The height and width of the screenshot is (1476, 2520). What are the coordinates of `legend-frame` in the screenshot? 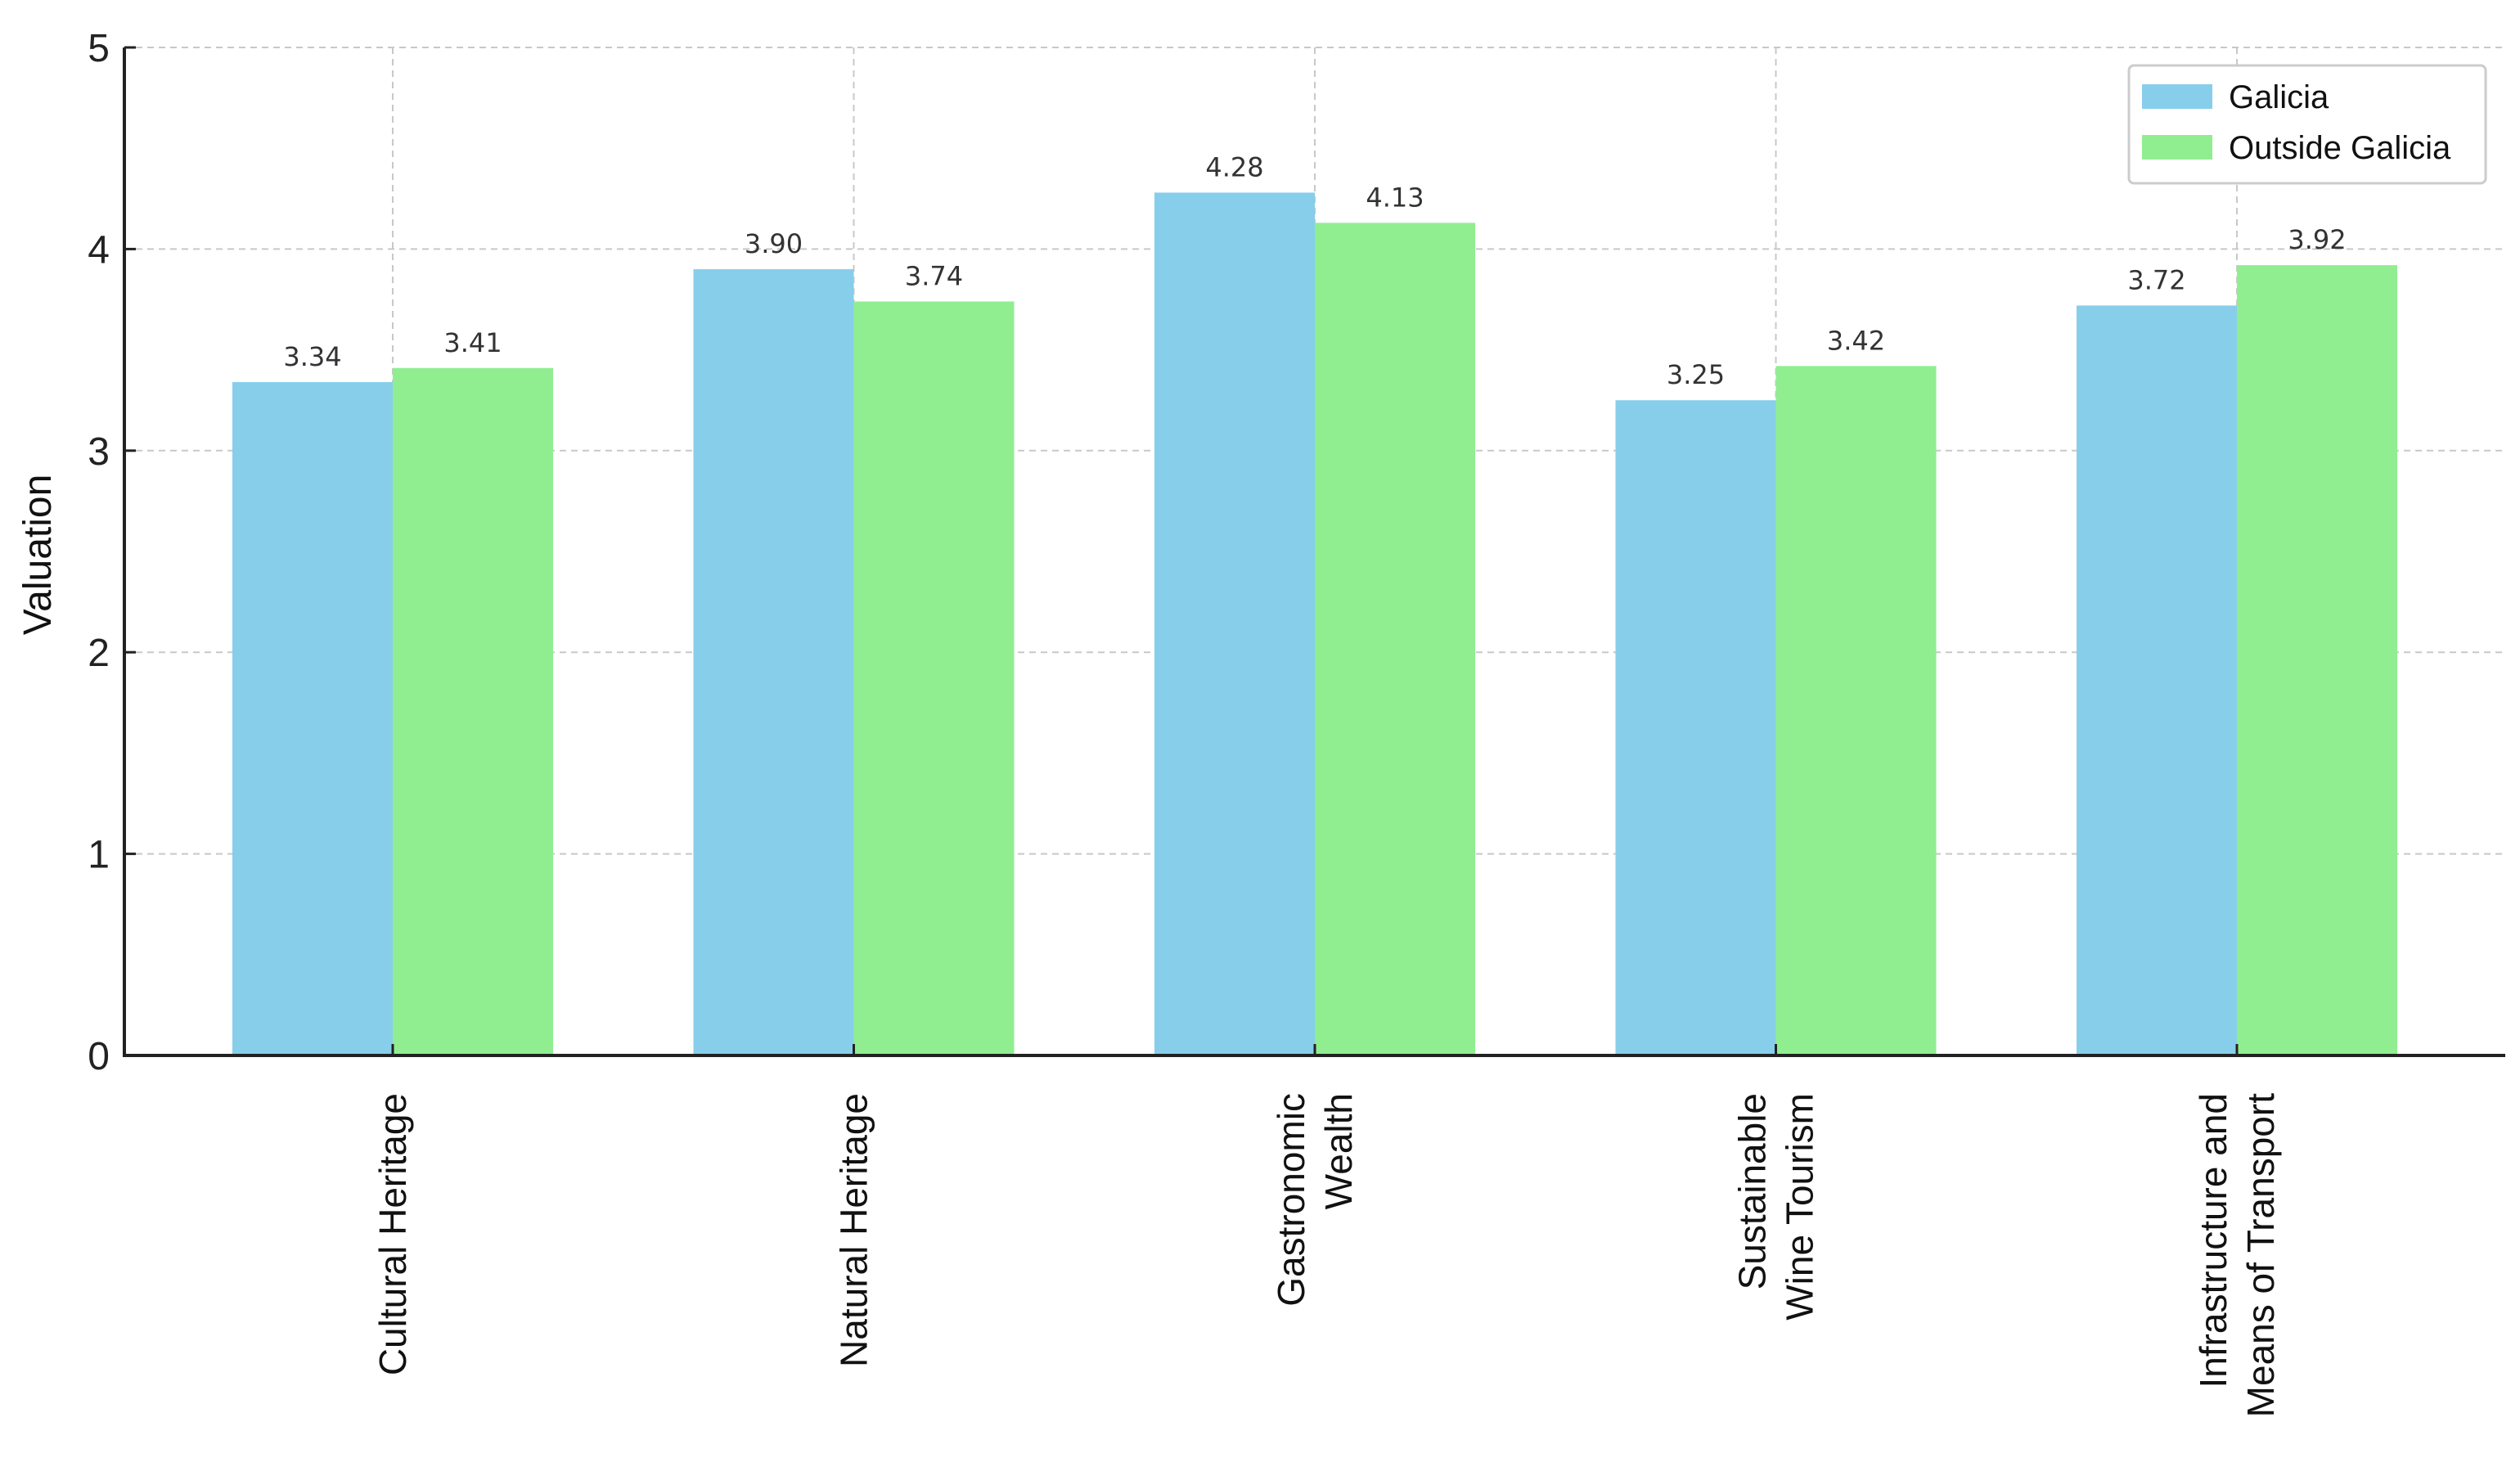 It's located at (2307, 125).